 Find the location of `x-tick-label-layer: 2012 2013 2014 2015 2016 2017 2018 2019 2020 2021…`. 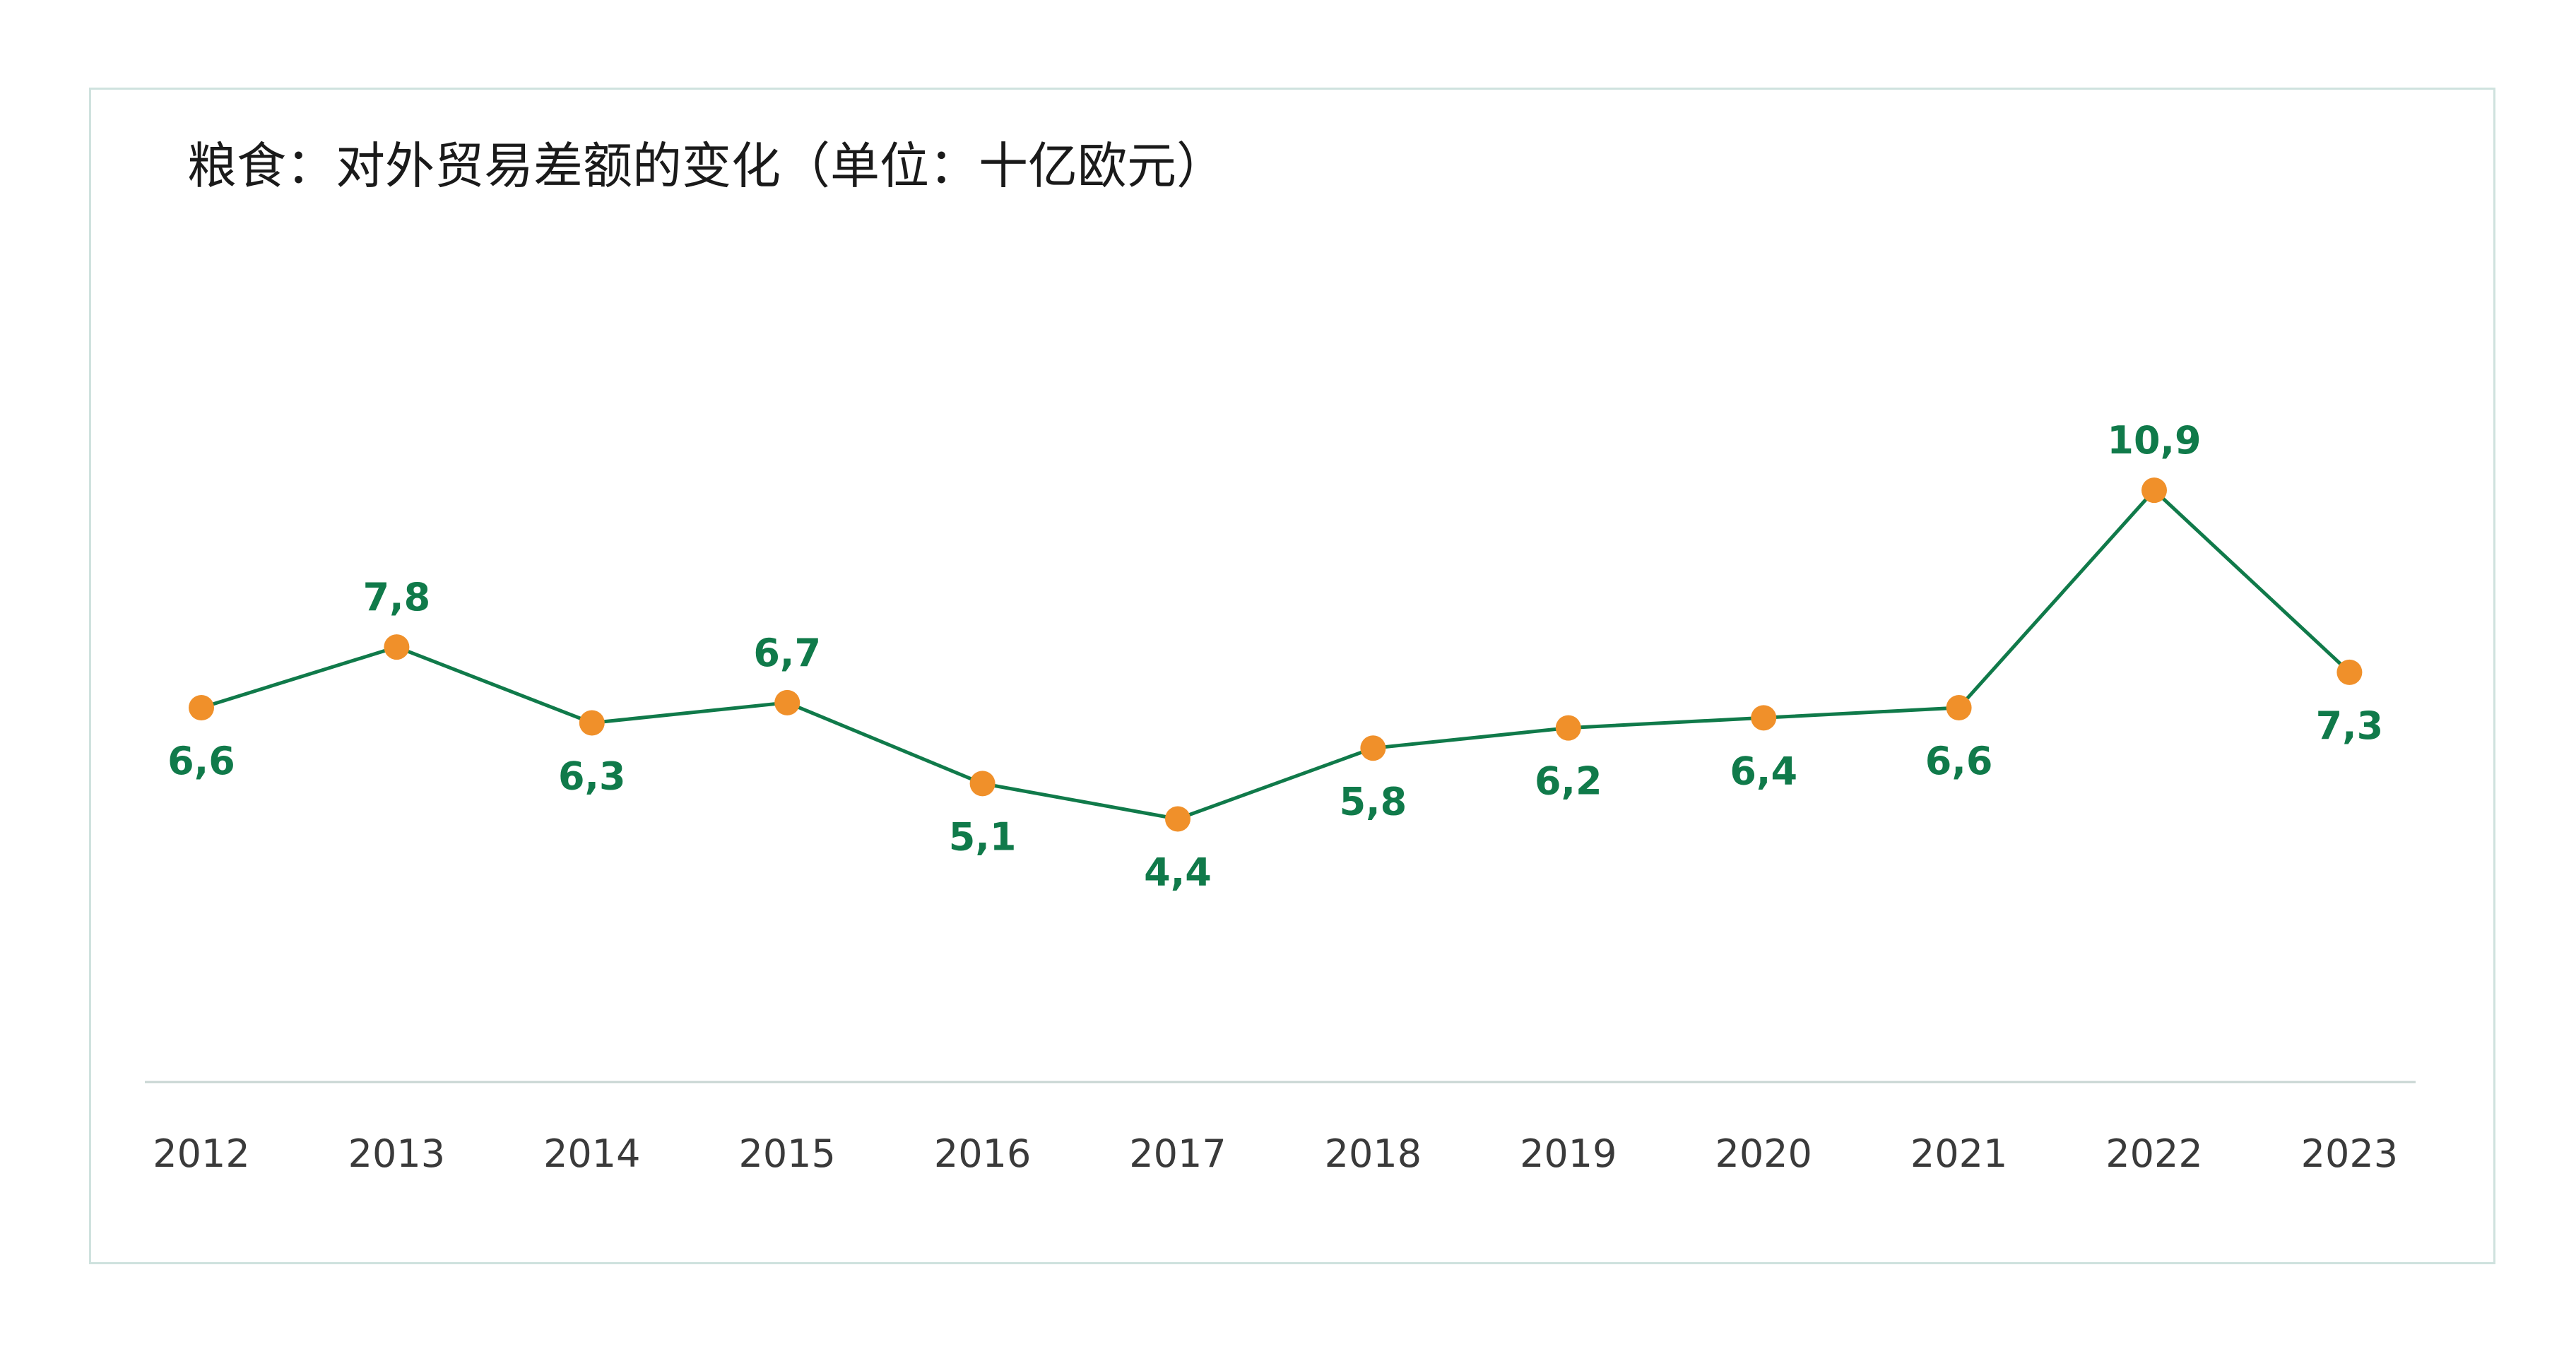

x-tick-label-layer: 2012 2013 2014 2015 2016 2017 2018 2019 2020 2021… is located at coordinates (1275, 1153).